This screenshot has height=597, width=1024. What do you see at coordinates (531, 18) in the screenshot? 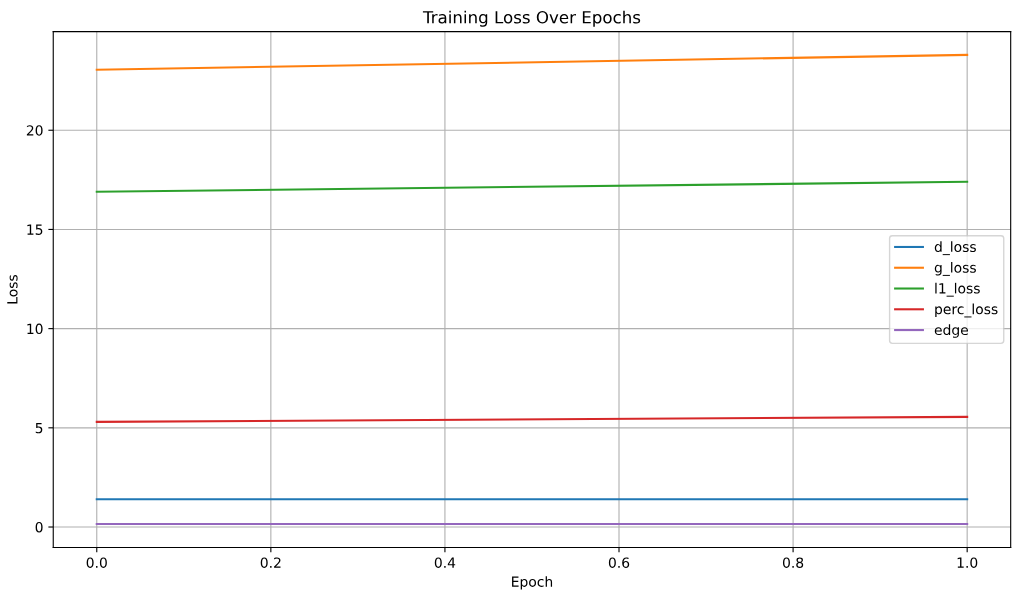
I see `chart-title: Training Loss Over Epochs` at bounding box center [531, 18].